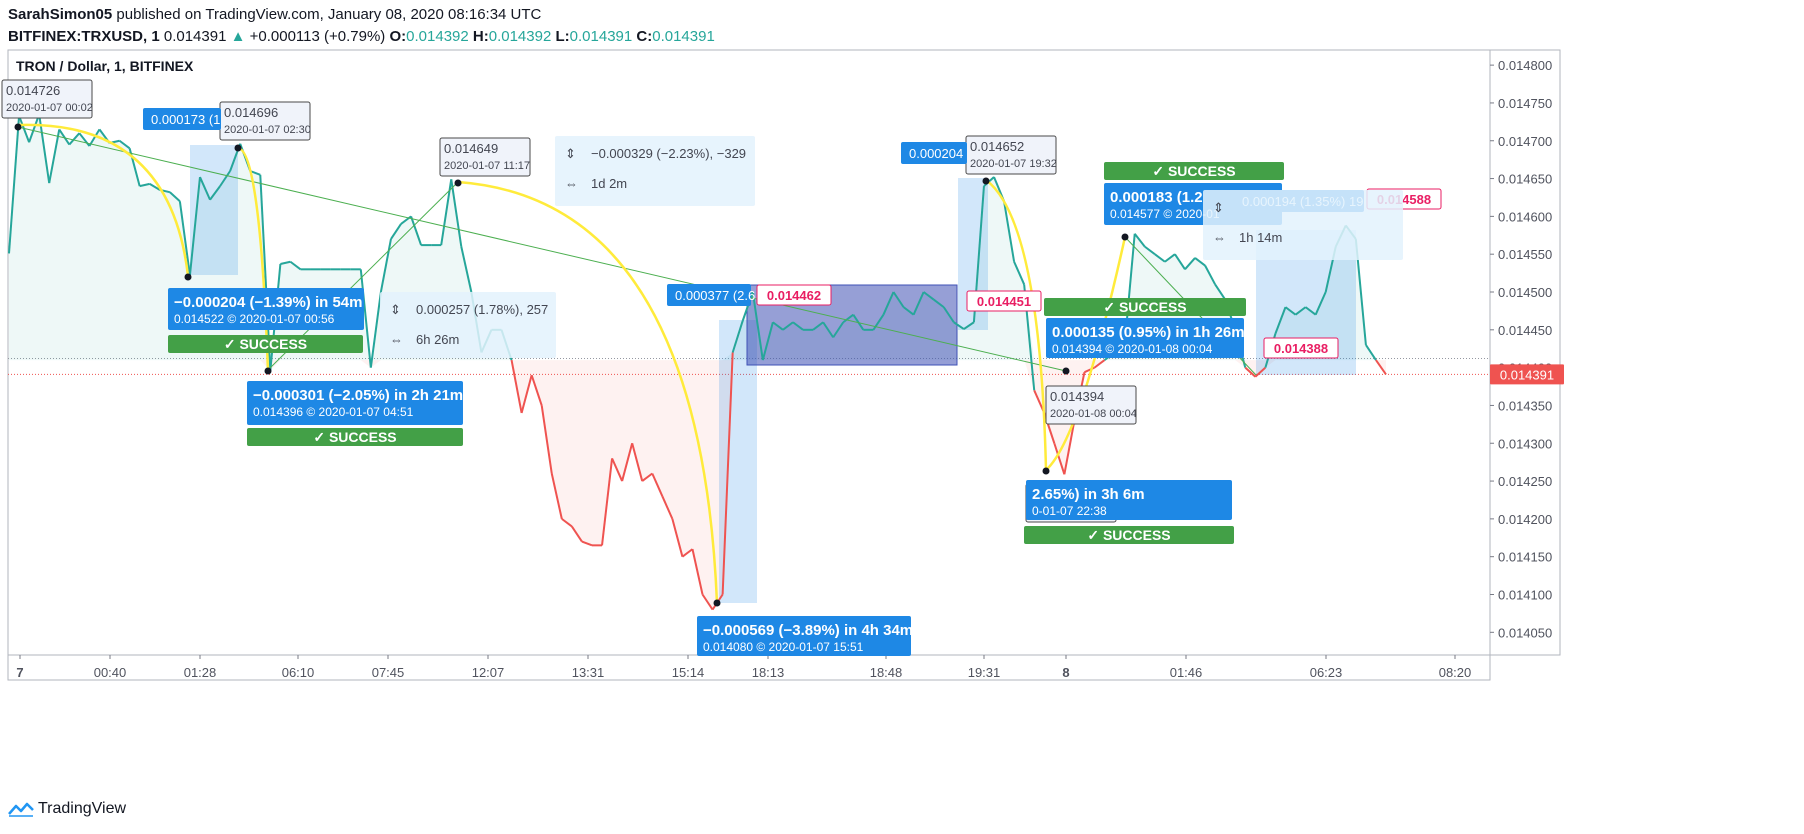 Image resolution: width=1804 pixels, height=834 pixels. What do you see at coordinates (668, 153) in the screenshot?
I see `measure-line1: −0.000329 (−2.23%), −329` at bounding box center [668, 153].